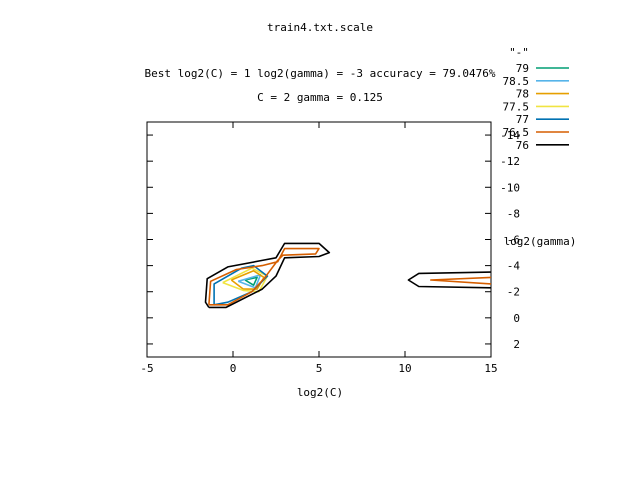 The image size is (640, 480). Describe the element at coordinates (146, 368) in the screenshot. I see `x-tick-label: -5` at that location.